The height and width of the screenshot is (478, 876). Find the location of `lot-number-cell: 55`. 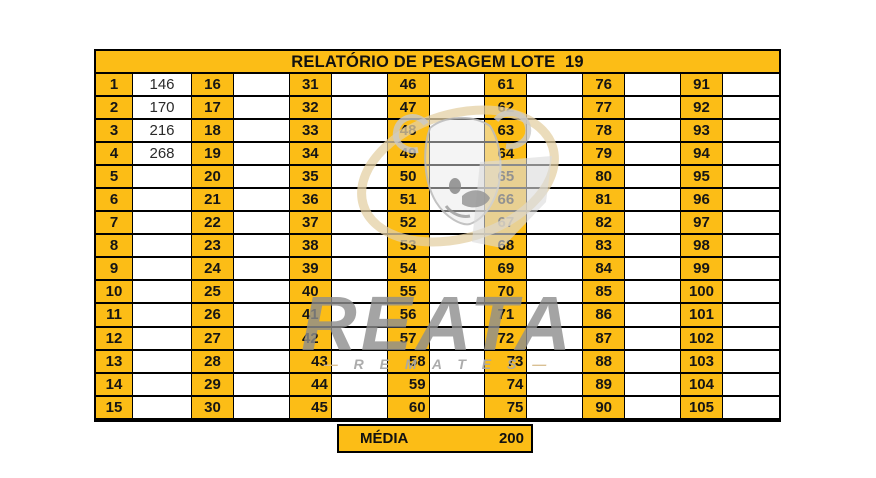

lot-number-cell: 55 is located at coordinates (408, 293).